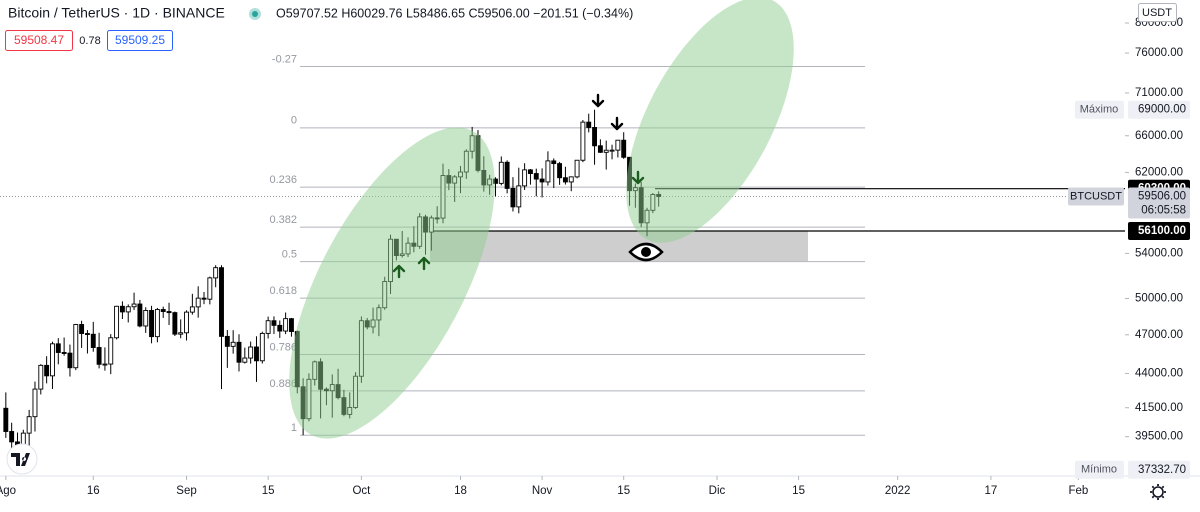 The width and height of the screenshot is (1200, 512). I want to click on level-price-label: 56100.00, so click(1162, 231).